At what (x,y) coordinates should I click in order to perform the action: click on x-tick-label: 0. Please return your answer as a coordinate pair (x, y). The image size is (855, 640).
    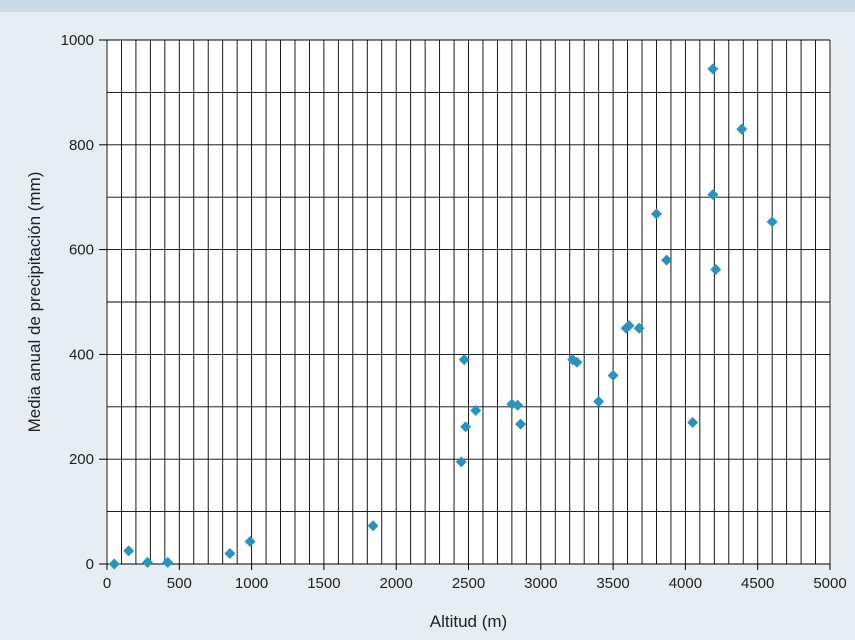
    Looking at the image, I should click on (107, 583).